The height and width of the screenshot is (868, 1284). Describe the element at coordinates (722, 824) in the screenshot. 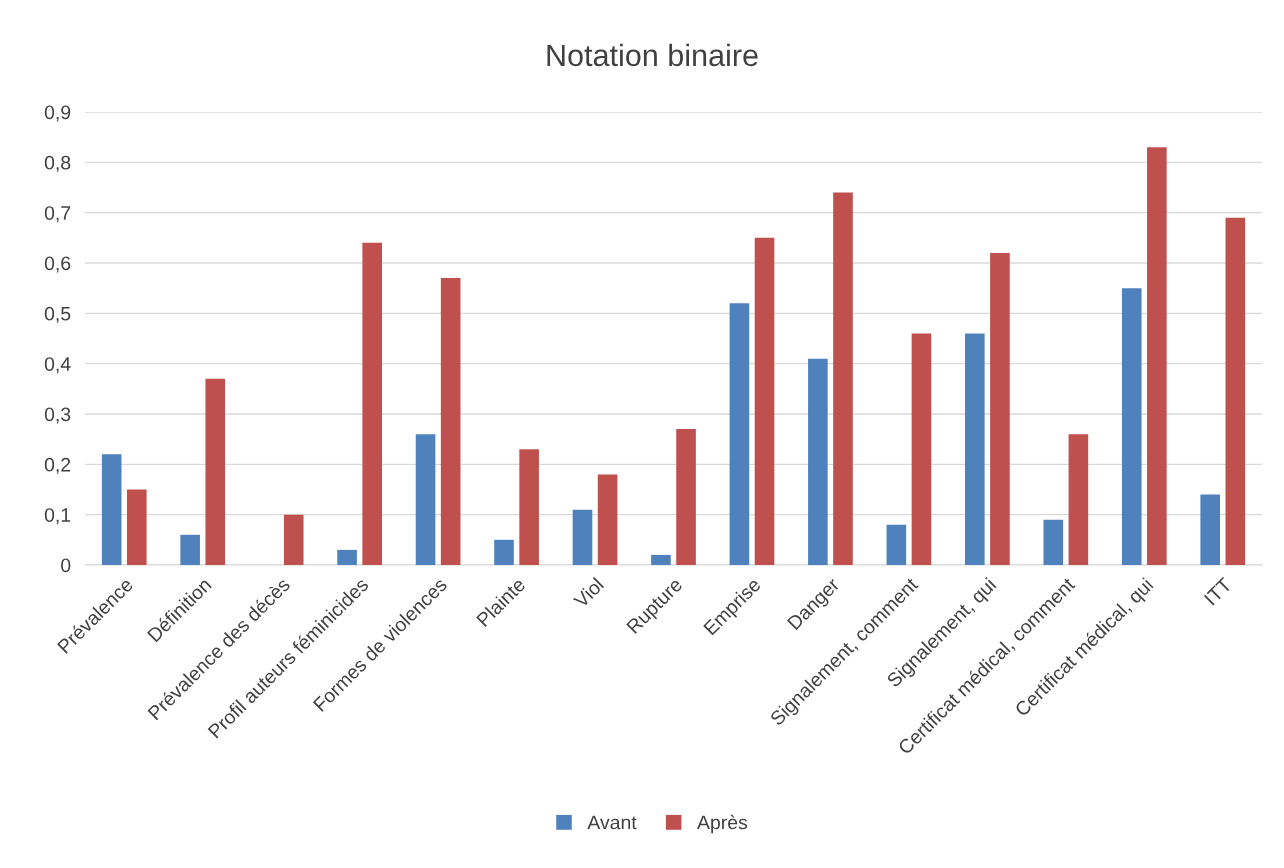

I see `legend-label: Après` at that location.